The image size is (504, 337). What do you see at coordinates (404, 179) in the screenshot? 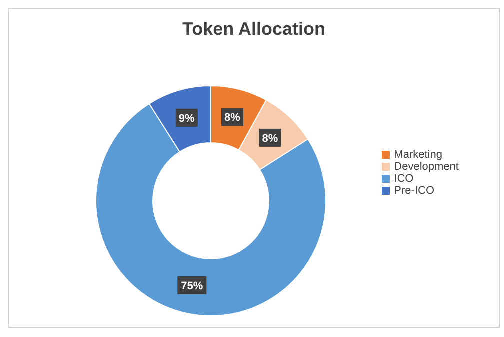
I see `legend-label: ICO` at bounding box center [404, 179].